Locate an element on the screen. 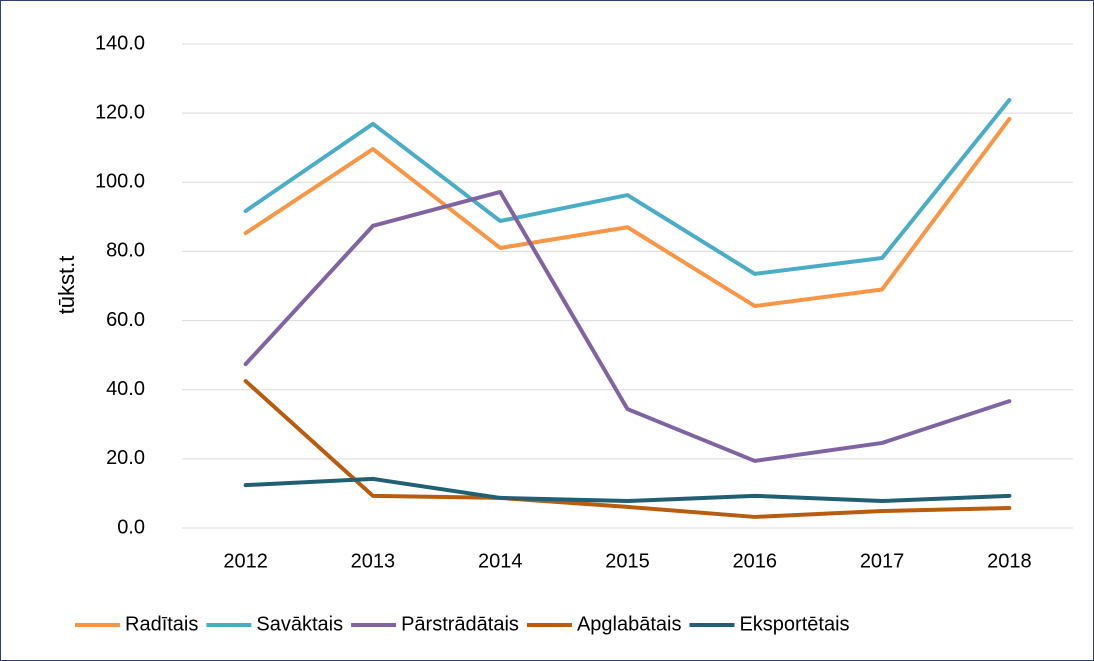 Image resolution: width=1094 pixels, height=661 pixels. x-tick-label: 2014 is located at coordinates (500, 561).